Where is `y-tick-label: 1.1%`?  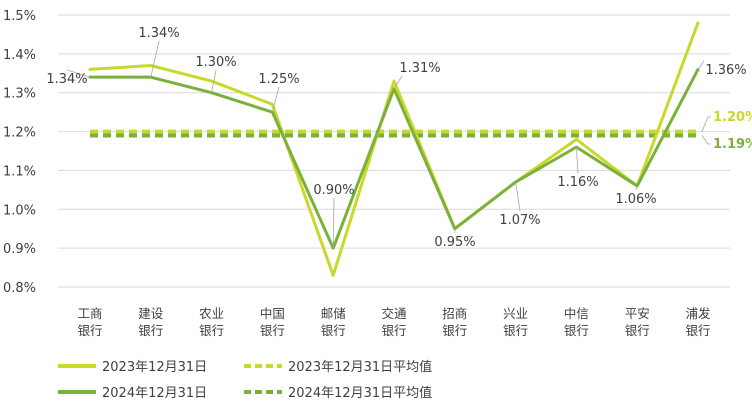 y-tick-label: 1.1% is located at coordinates (19, 171).